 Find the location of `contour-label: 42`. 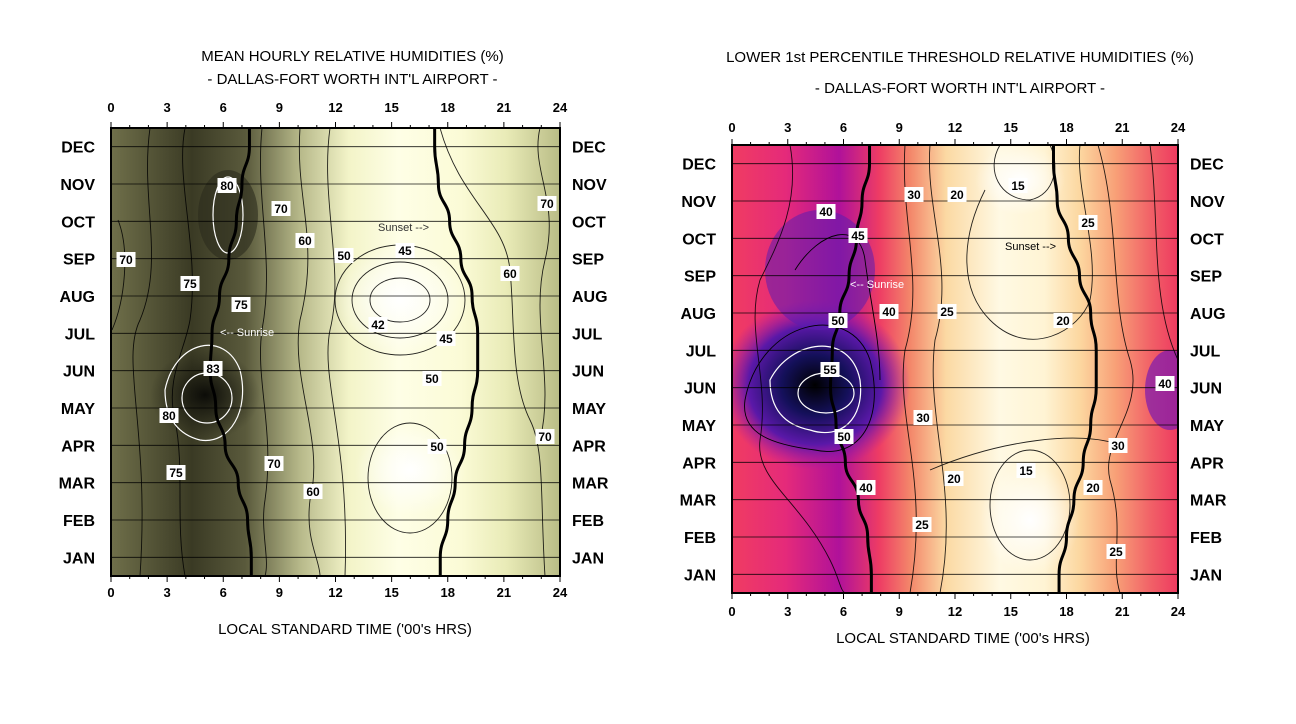

contour-label: 42 is located at coordinates (378, 324).